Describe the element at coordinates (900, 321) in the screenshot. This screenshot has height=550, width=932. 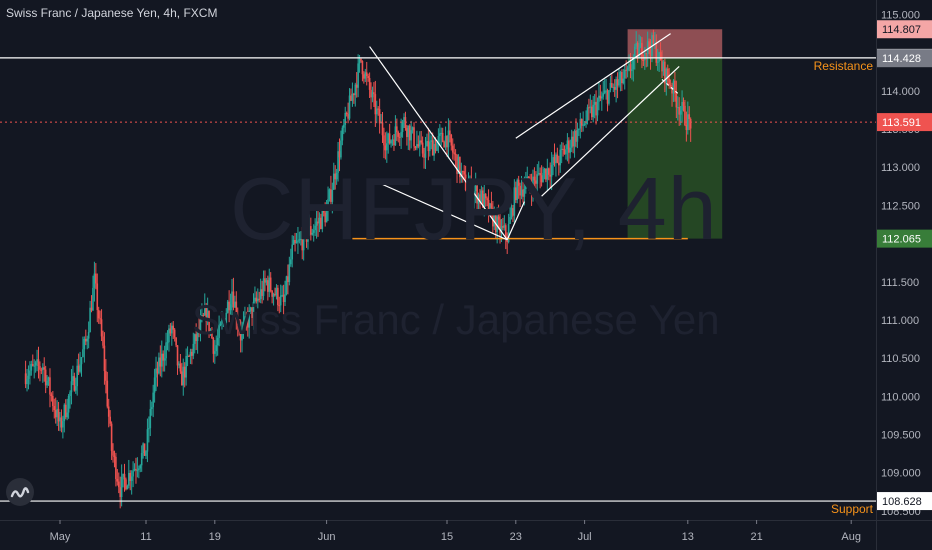
I see `price-tick: 111.000` at that location.